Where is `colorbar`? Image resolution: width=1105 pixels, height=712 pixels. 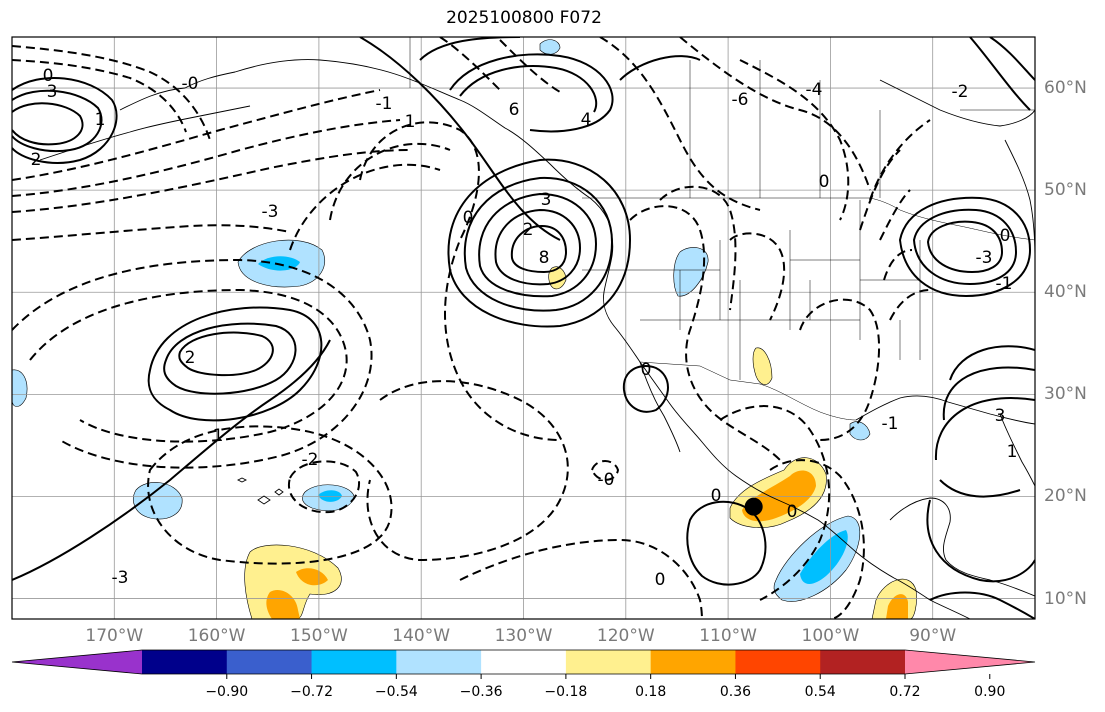
colorbar is located at coordinates (523, 664).